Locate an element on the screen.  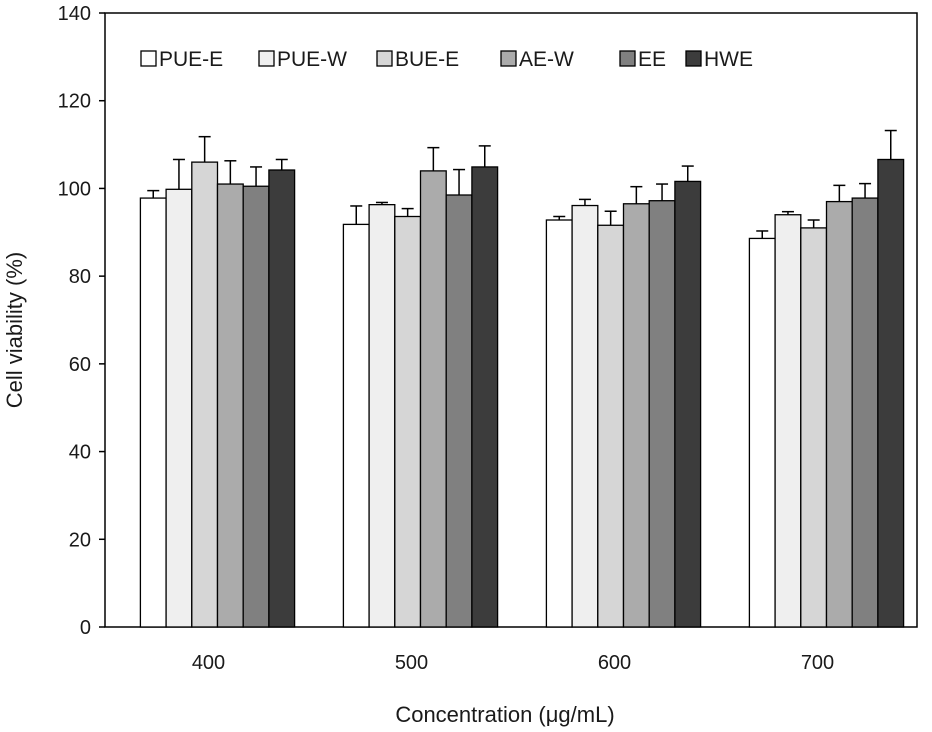
y-tick-label: 100 is located at coordinates (74, 189).